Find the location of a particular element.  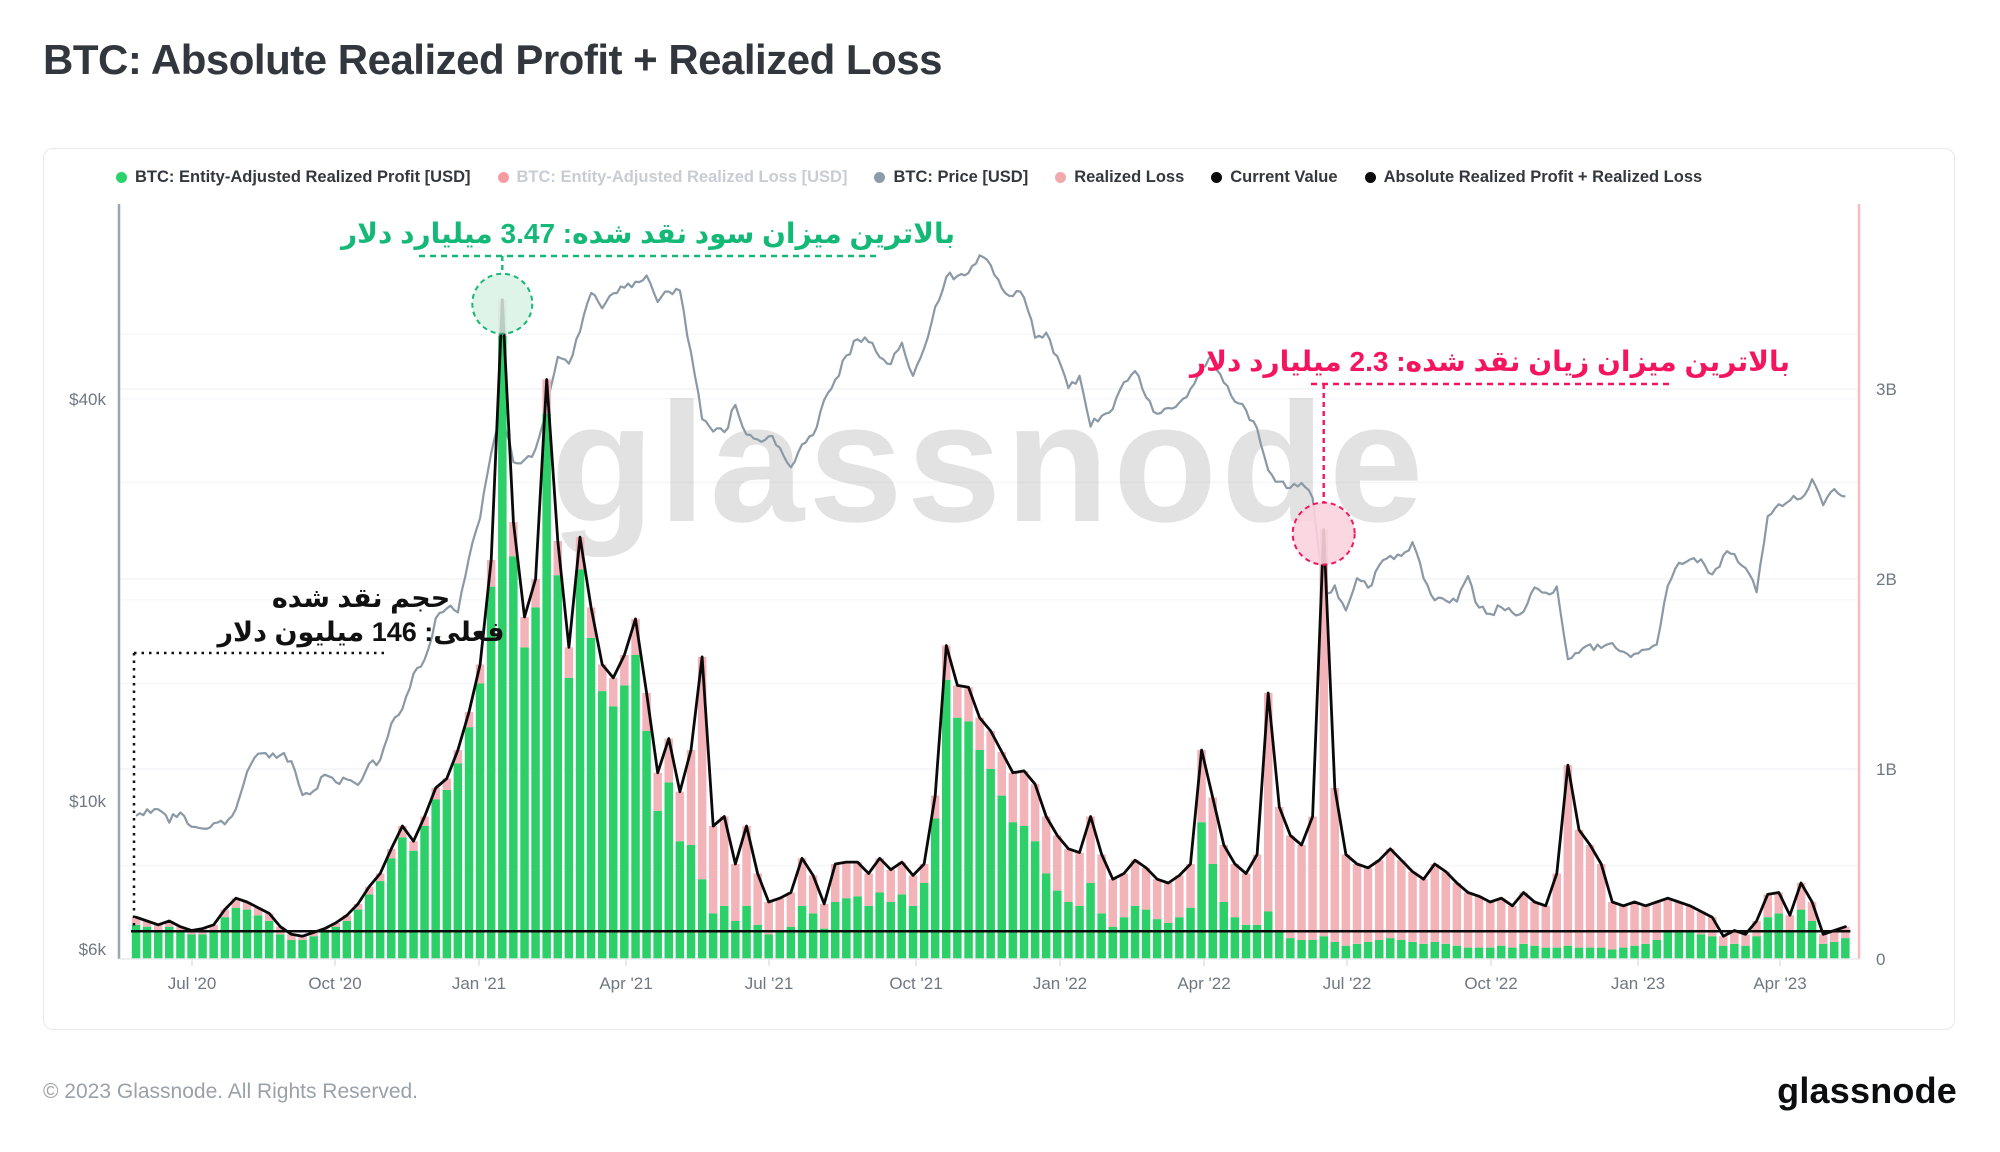

current-value-annotation-line1: حجم نقد شده is located at coordinates (361, 598).